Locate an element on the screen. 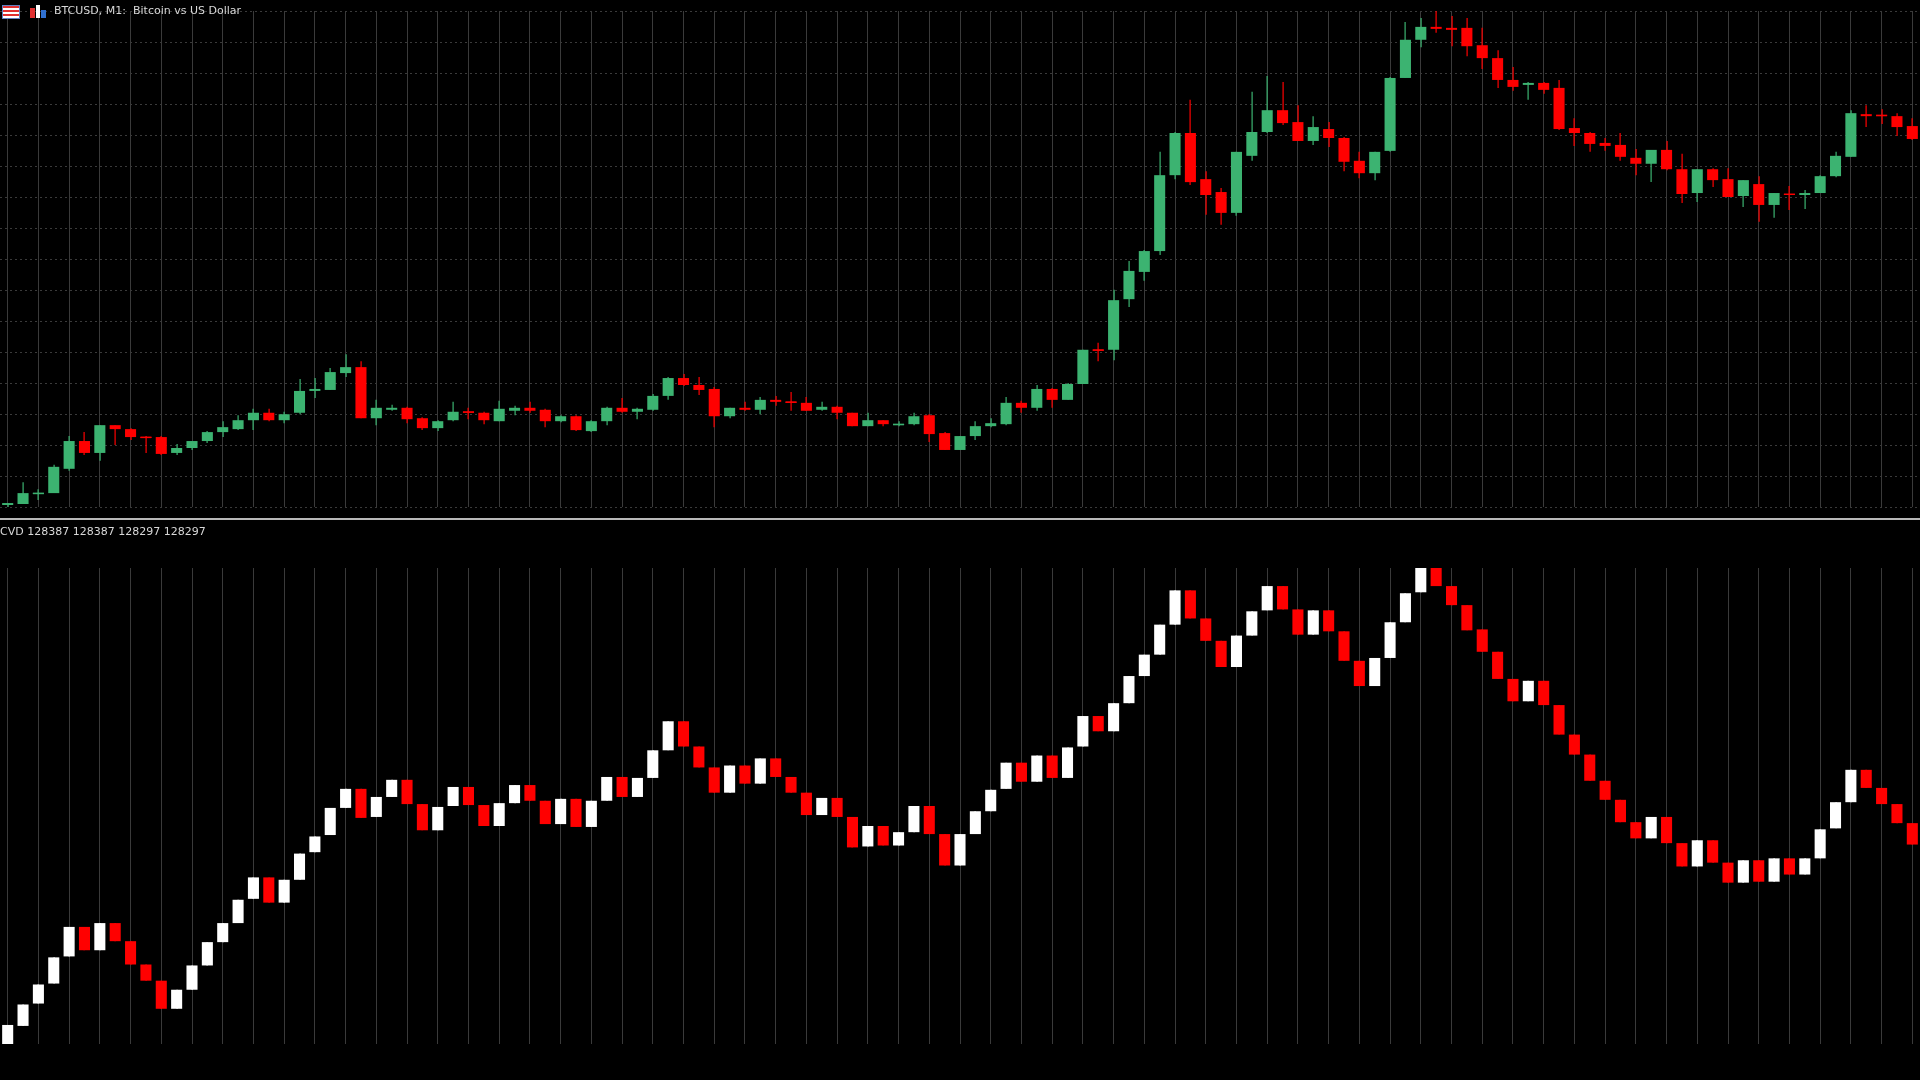  chart-title: CVD 128387 128387 128297 128297 is located at coordinates (103, 531).